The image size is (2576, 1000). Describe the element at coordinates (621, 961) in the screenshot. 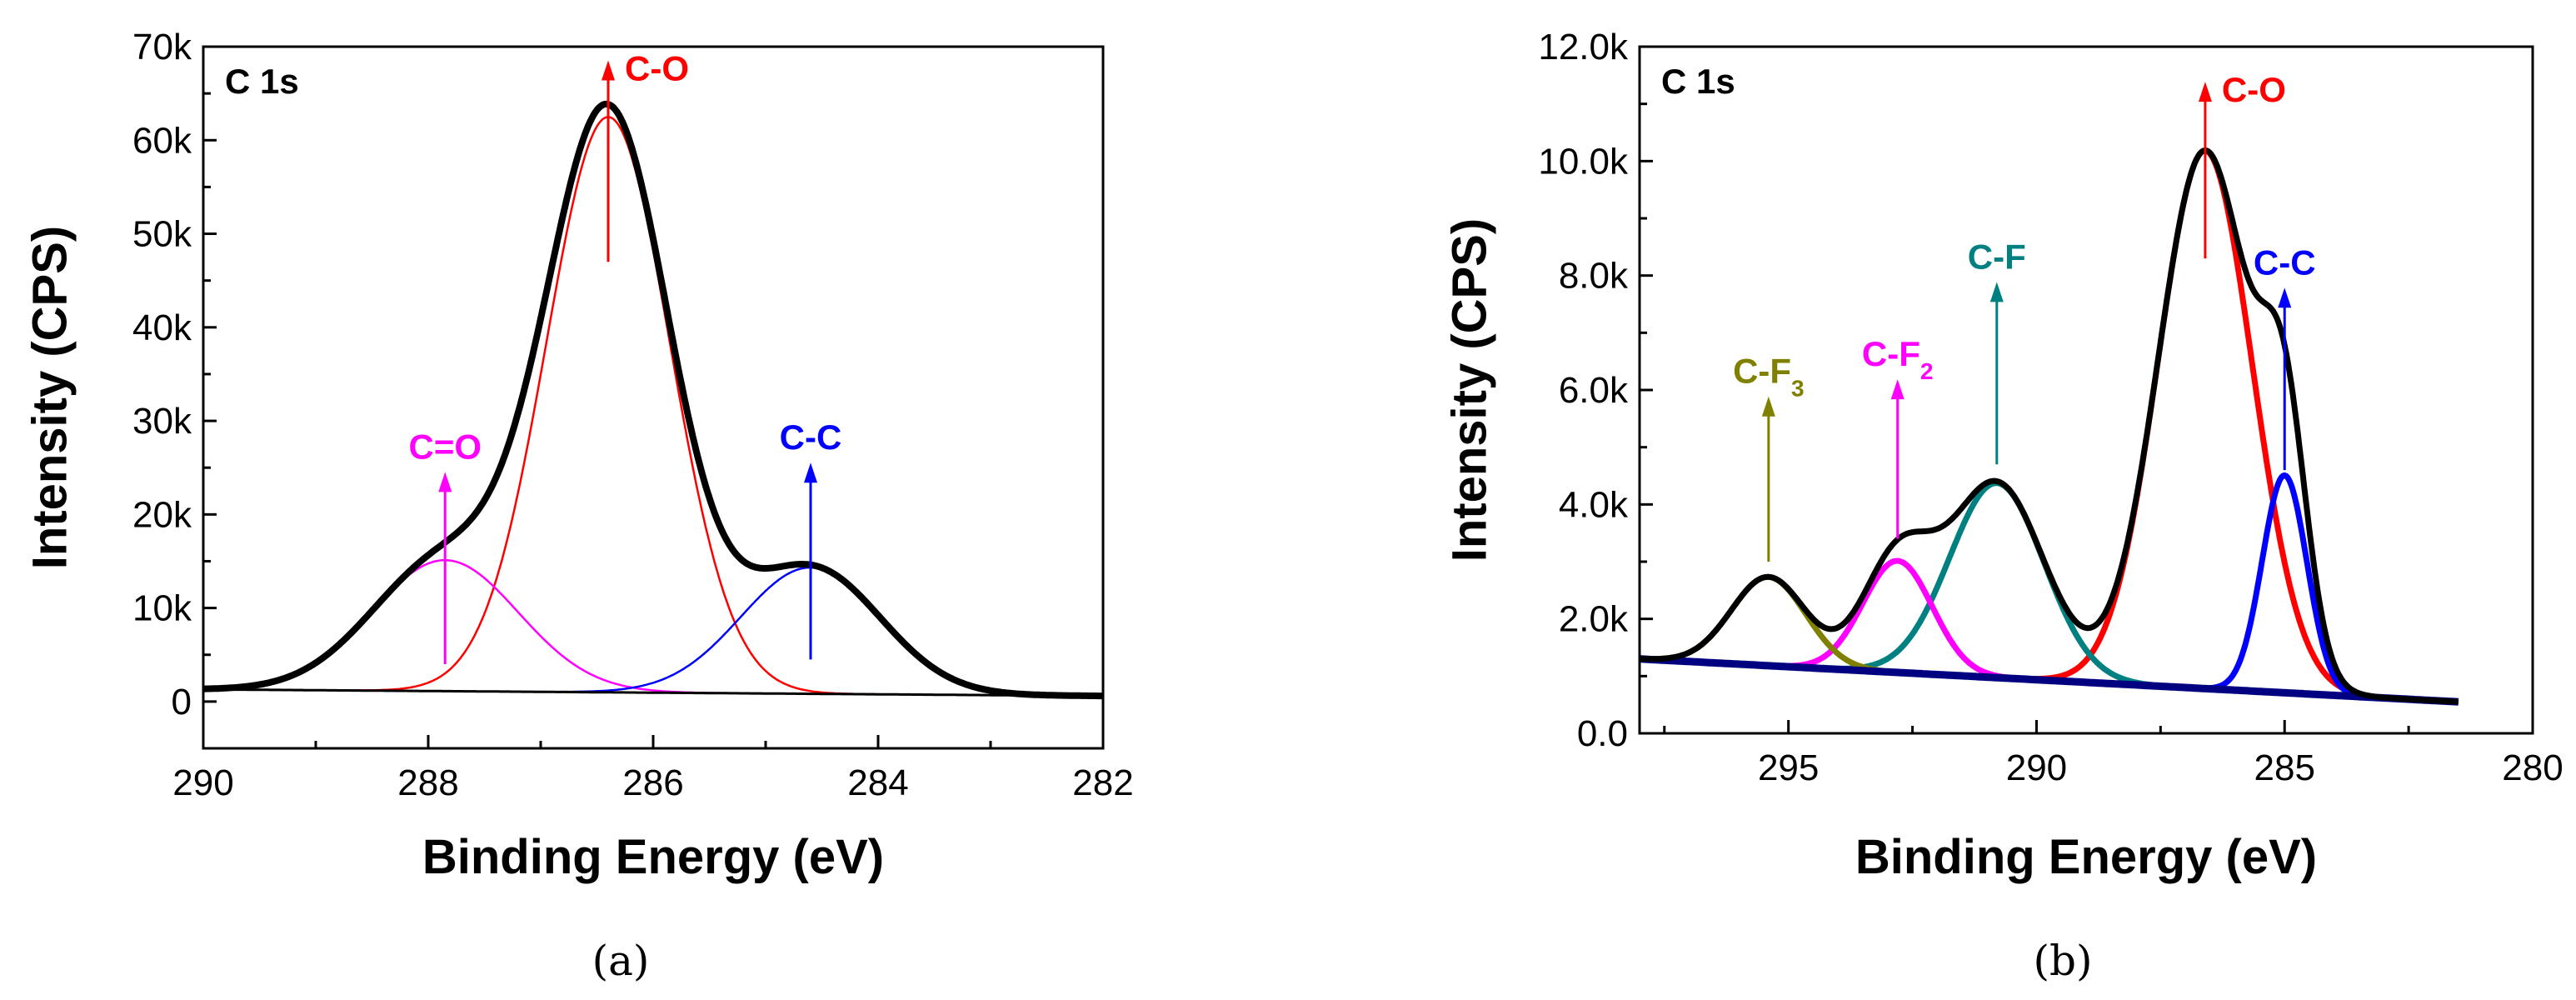

I see `panel-label: (a)` at that location.